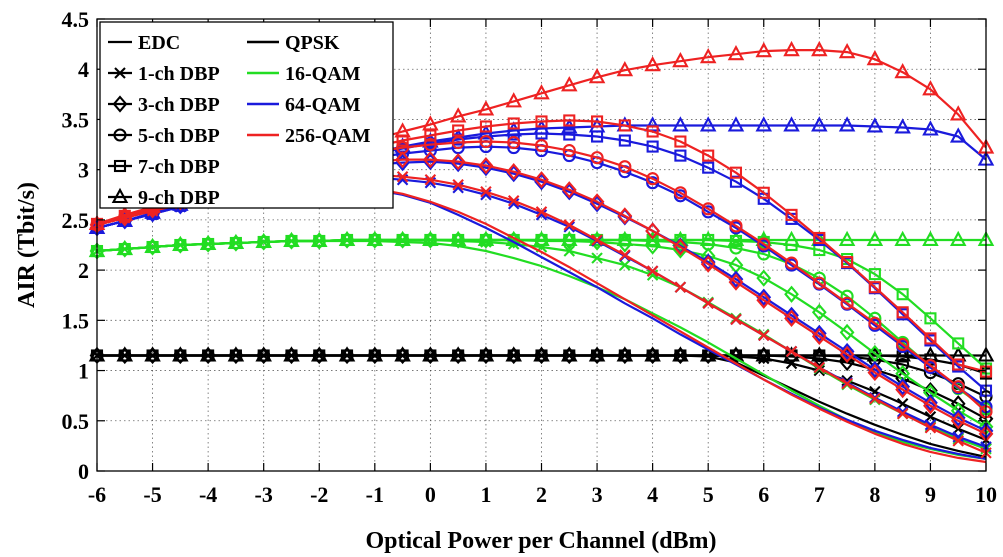 The image size is (1003, 557). What do you see at coordinates (179, 167) in the screenshot?
I see `legend-label: 7-ch DBP` at bounding box center [179, 167].